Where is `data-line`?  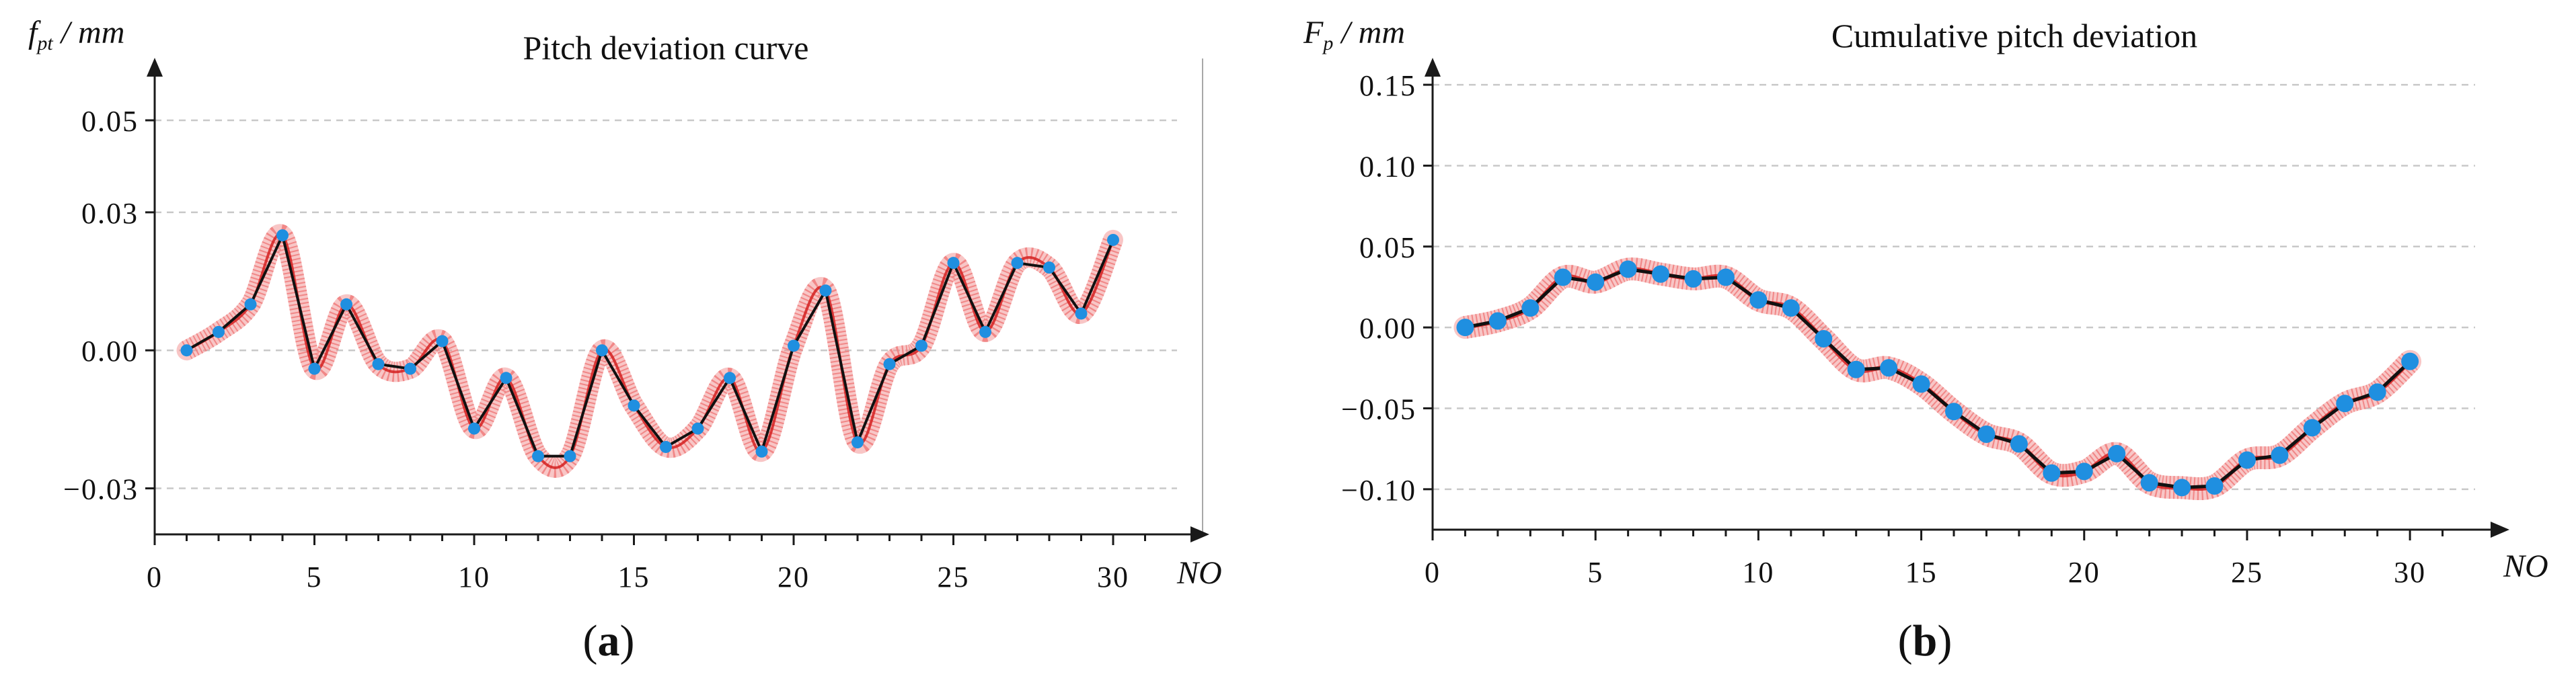
data-line is located at coordinates (650, 344).